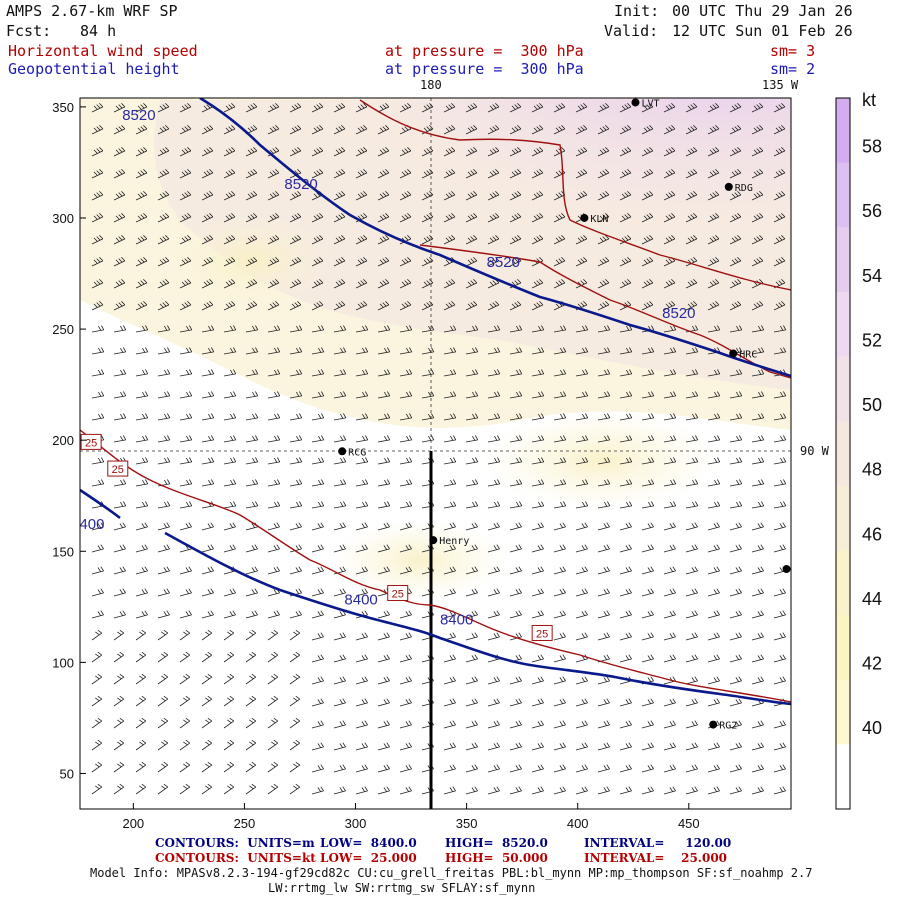 This screenshot has width=900, height=900. I want to click on colorbar-label: 52, so click(872, 340).